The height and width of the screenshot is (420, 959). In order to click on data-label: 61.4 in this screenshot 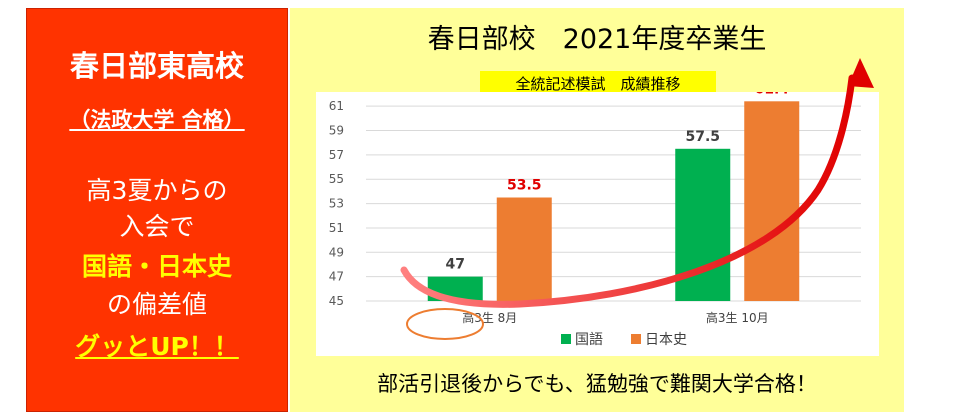, I will do `click(771, 94)`.